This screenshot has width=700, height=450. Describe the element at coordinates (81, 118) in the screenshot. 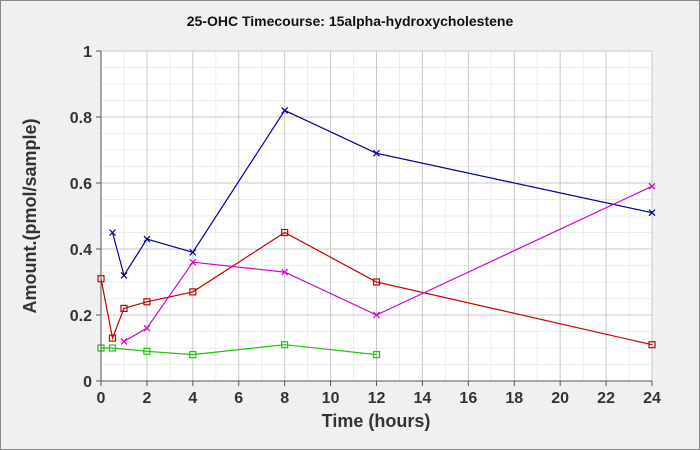

I see `y-tick-label: 0.8` at that location.